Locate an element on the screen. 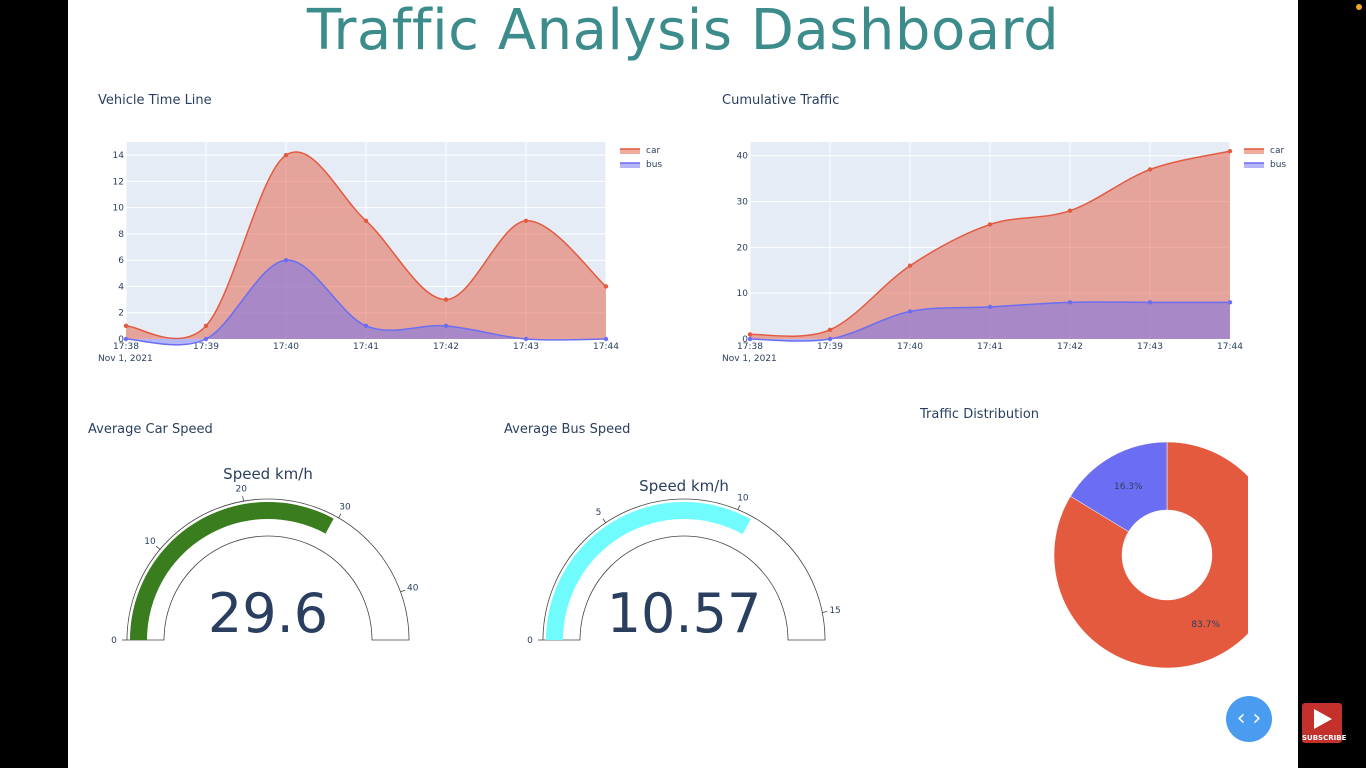 This screenshot has height=768, width=1366. bus-gauge-label: Speed km/h is located at coordinates (684, 486).